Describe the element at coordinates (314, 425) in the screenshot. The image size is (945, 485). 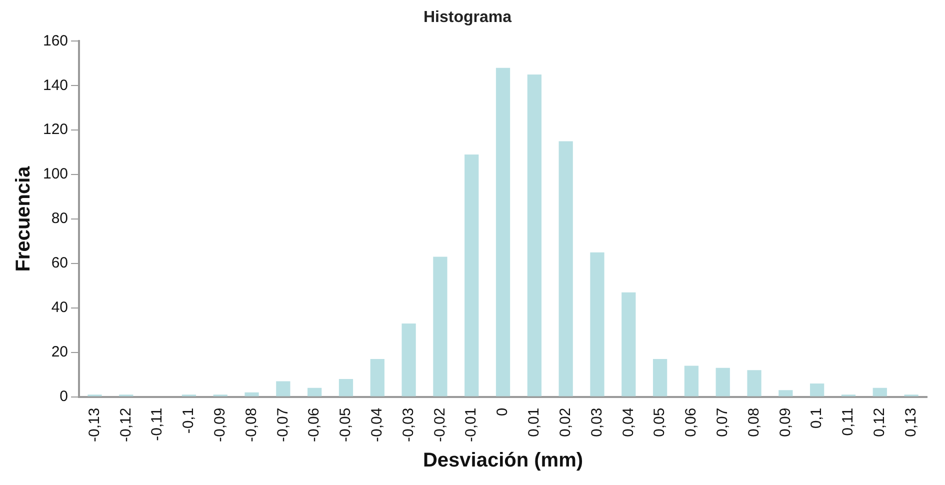
I see `x-tick-label: -0,06` at that location.